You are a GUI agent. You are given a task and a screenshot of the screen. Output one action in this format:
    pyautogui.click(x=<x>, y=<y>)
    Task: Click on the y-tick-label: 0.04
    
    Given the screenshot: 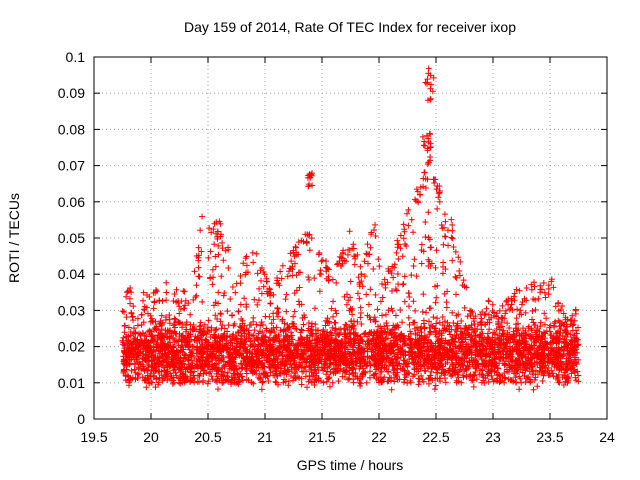 What is the action you would take?
    pyautogui.click(x=71, y=274)
    